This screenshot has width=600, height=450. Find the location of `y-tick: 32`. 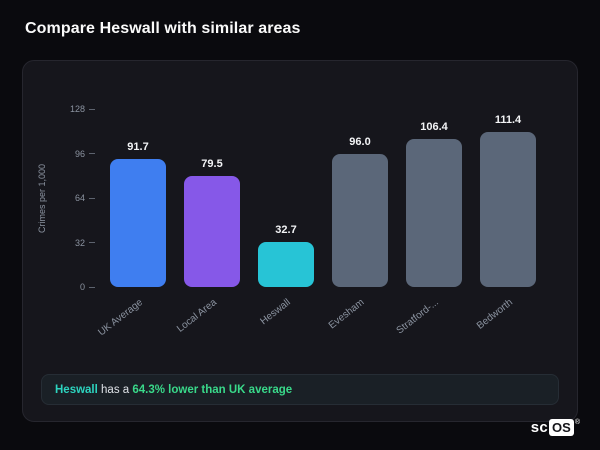

y-tick: 32 is located at coordinates (85, 243).